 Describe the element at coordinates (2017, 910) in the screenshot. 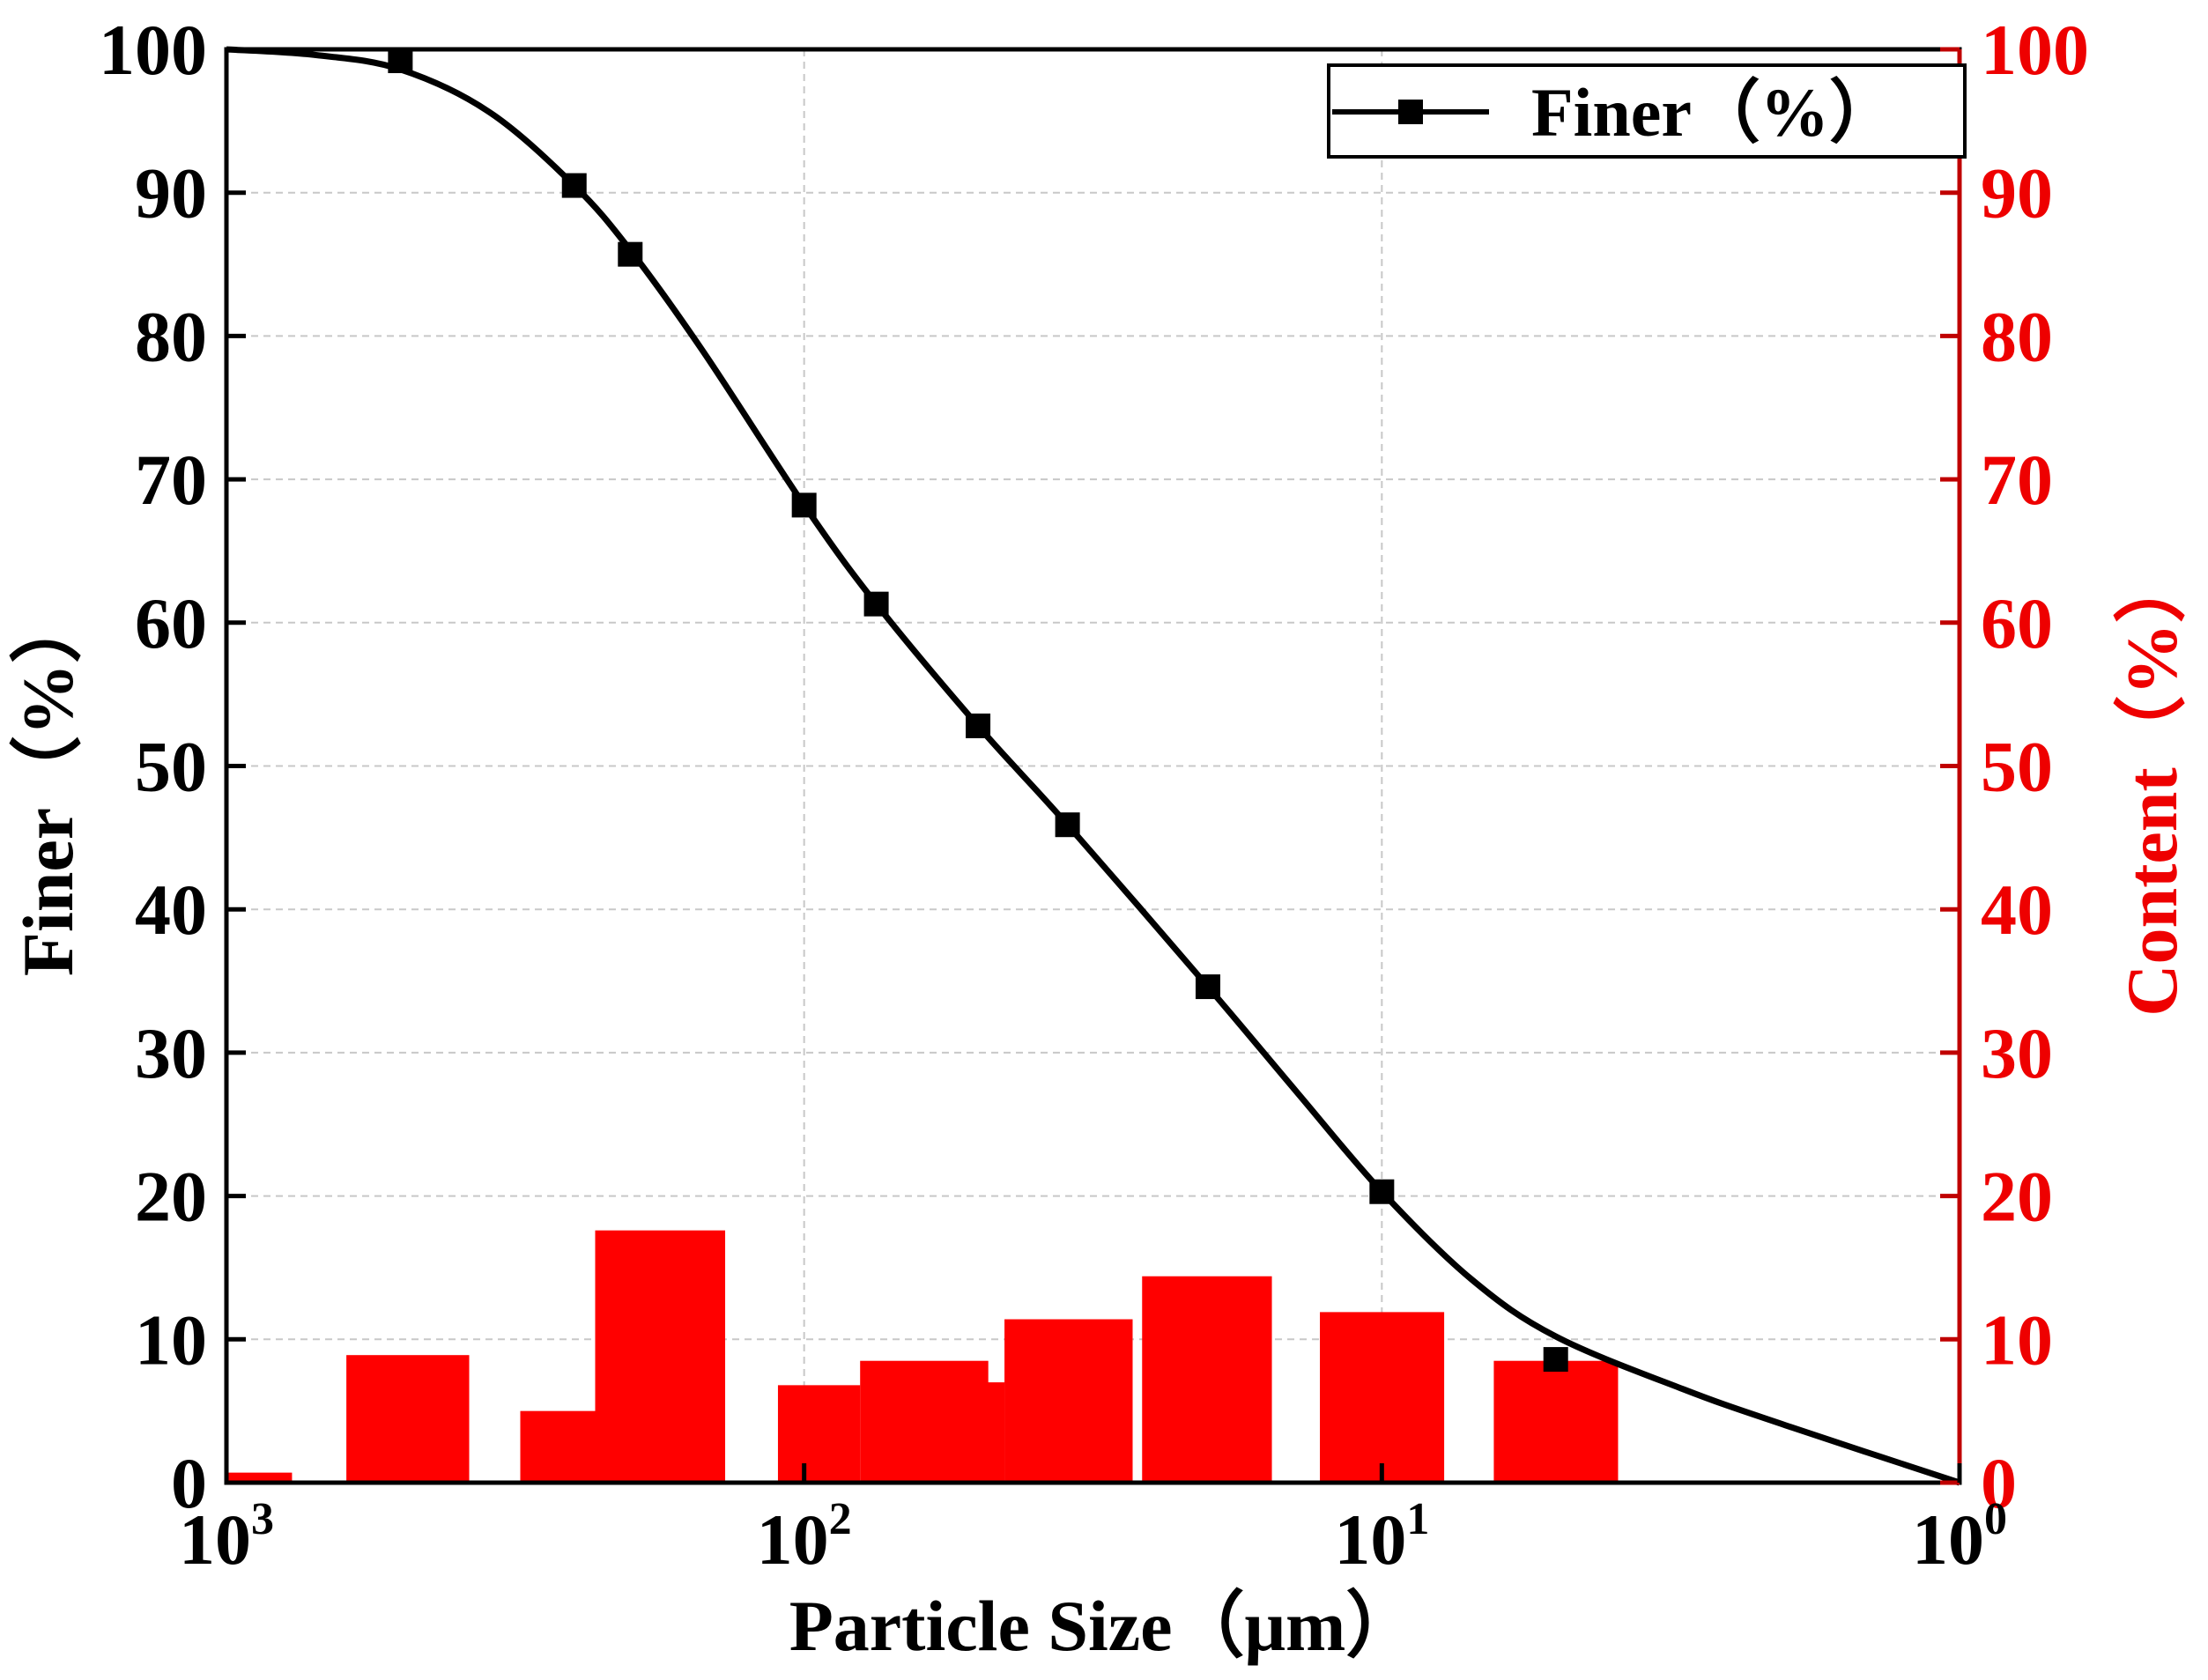

I see `right-tick-label: 40` at that location.